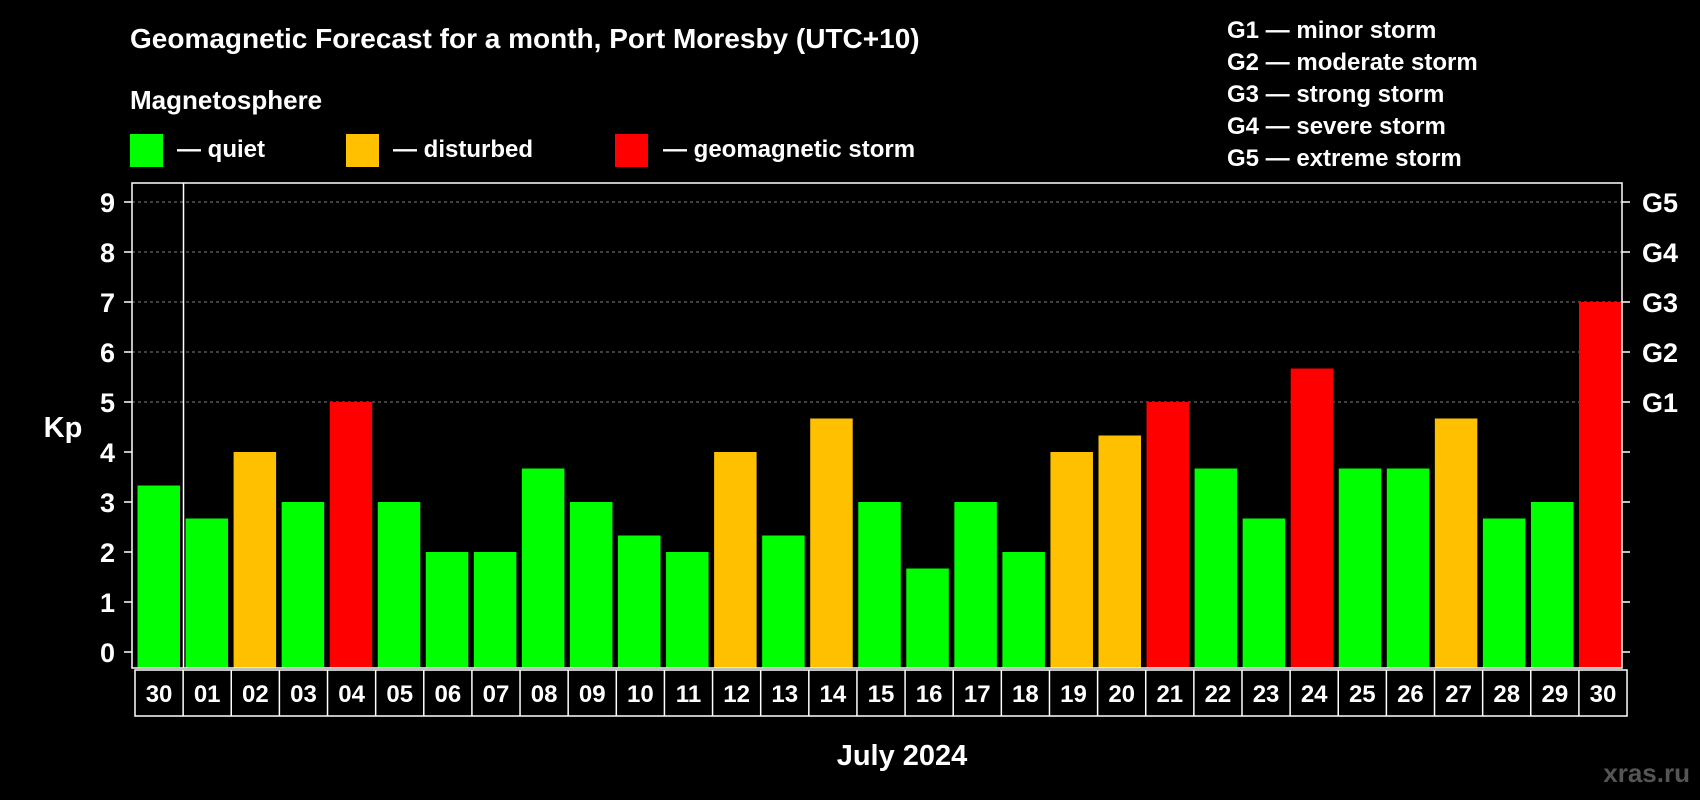 This screenshot has height=800, width=1700. I want to click on day-label-24: 24, so click(1314, 694).